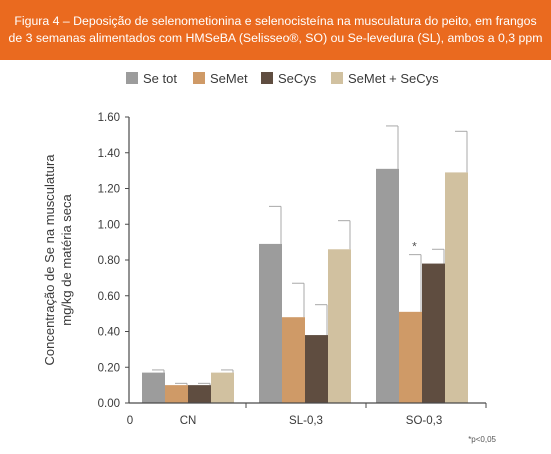  I want to click on legend-label-4: SeMet + SeCys, so click(393, 78).